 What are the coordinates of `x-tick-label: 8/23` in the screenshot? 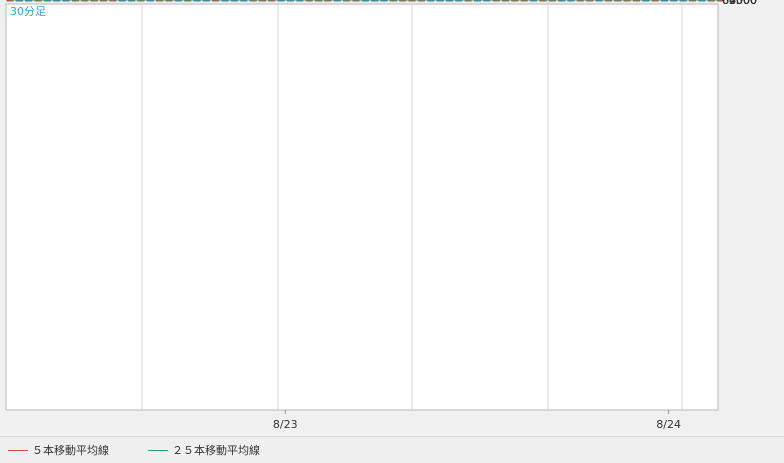 It's located at (285, 424).